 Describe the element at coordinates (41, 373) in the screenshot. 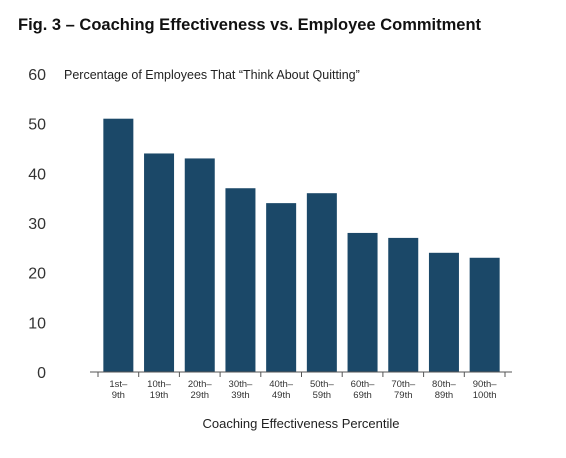

I see `y-tick-label: 0` at that location.